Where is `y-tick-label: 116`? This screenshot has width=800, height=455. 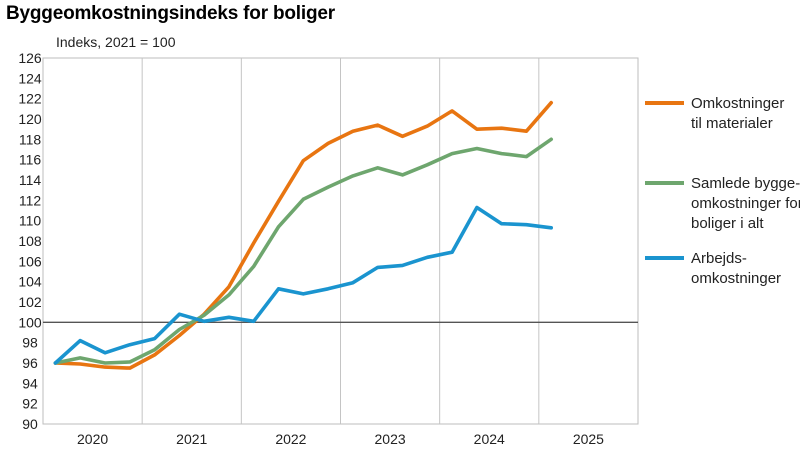
y-tick-label: 116 is located at coordinates (30, 160).